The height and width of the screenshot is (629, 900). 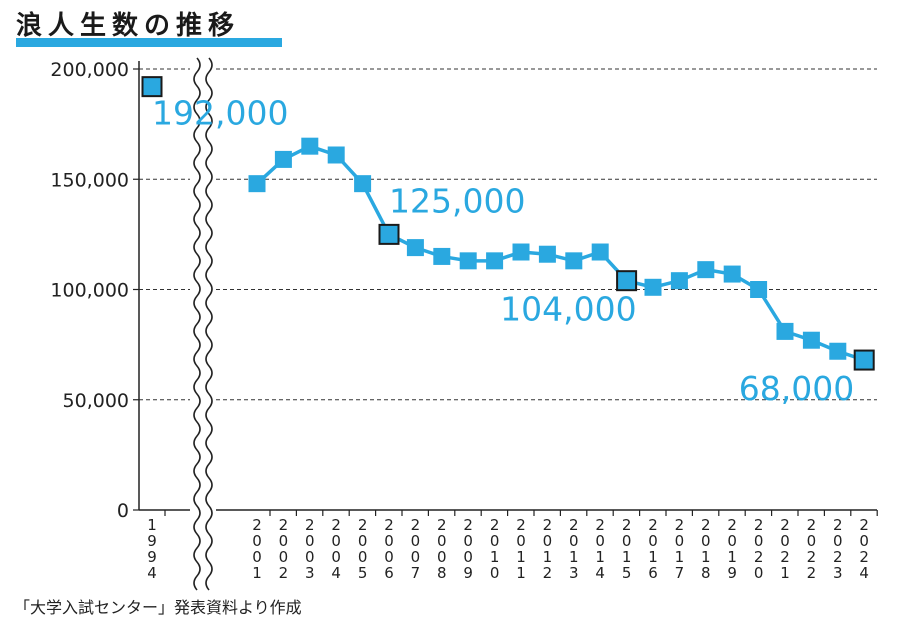 What do you see at coordinates (653, 573) in the screenshot?
I see `svg-text: 6` at bounding box center [653, 573].